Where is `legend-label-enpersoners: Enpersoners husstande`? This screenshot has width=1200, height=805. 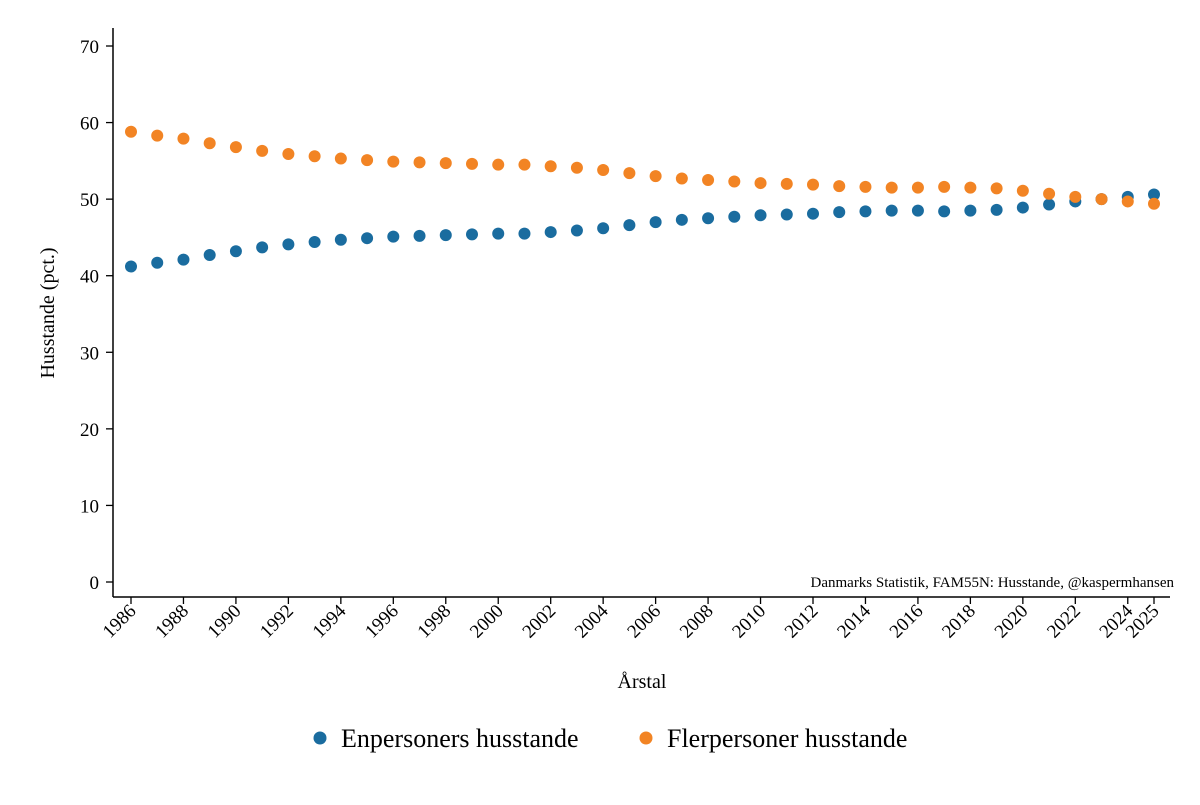 legend-label-enpersoners: Enpersoners husstande is located at coordinates (460, 738).